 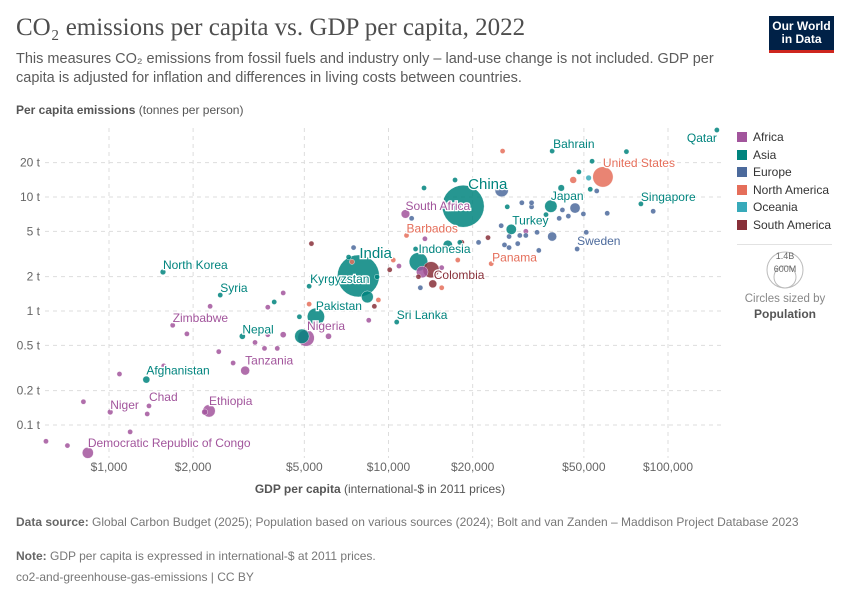 What do you see at coordinates (135, 577) in the screenshot?
I see `license: co2-and-greenhouse-gas-emissions | CC BY` at bounding box center [135, 577].